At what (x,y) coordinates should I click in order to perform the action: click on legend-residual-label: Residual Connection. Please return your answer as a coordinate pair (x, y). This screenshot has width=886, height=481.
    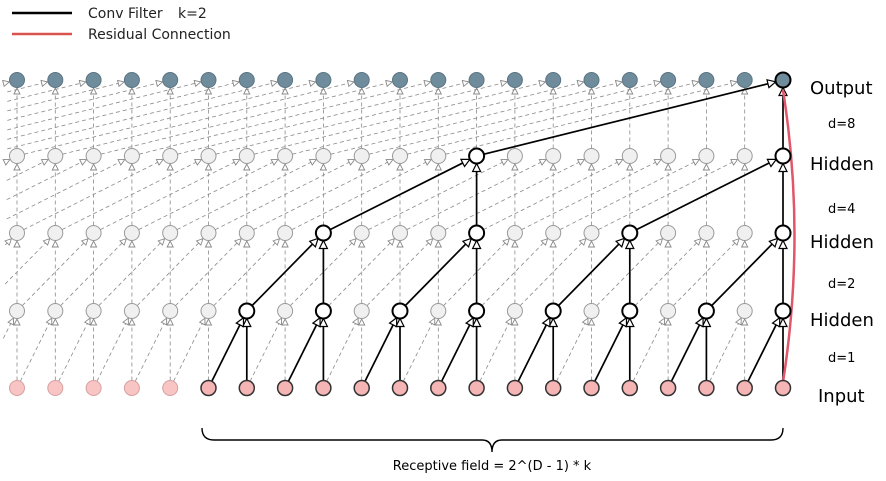
    Looking at the image, I should click on (159, 35).